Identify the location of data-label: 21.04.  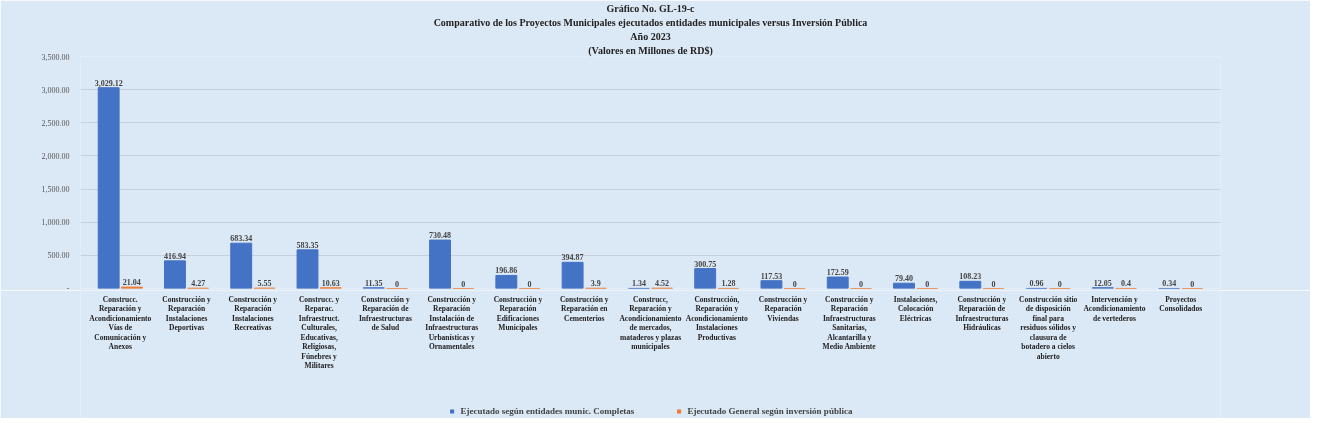
(131, 283).